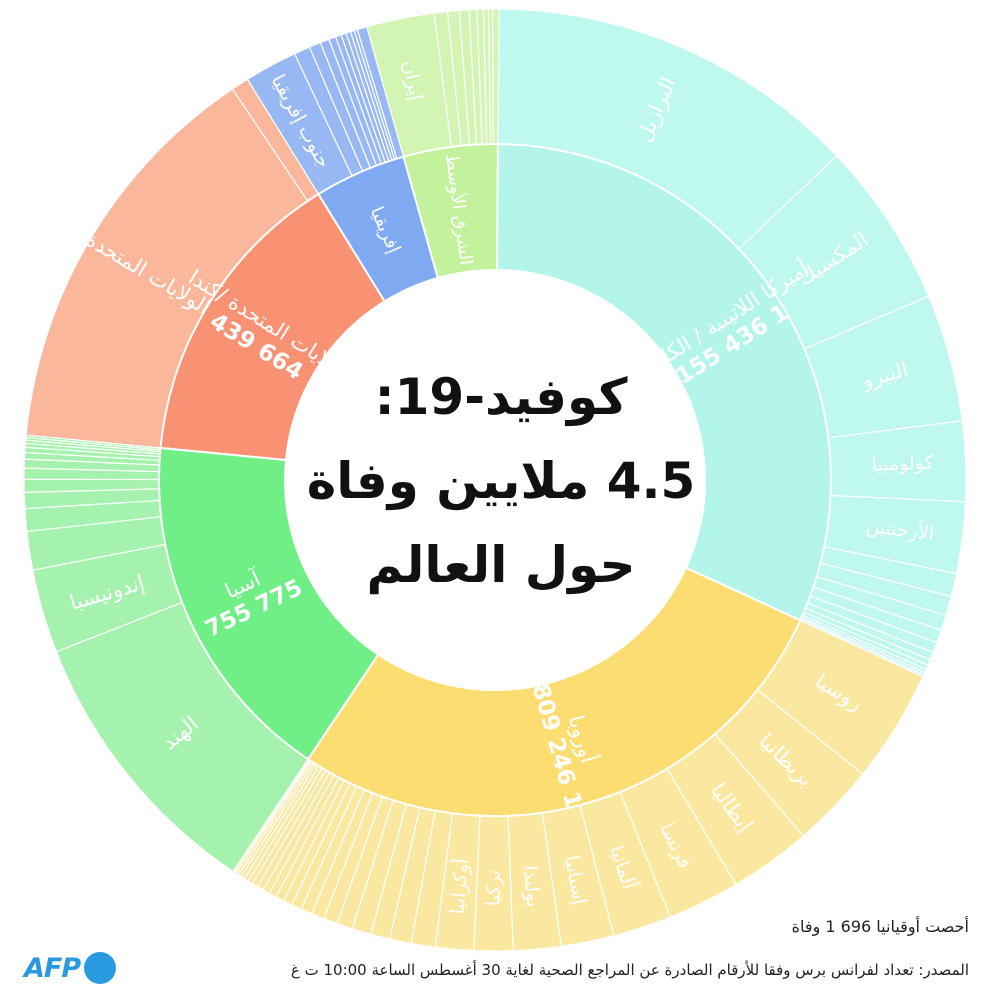 The image size is (991, 1000). I want to click on country-label: تركيا, so click(494, 888).